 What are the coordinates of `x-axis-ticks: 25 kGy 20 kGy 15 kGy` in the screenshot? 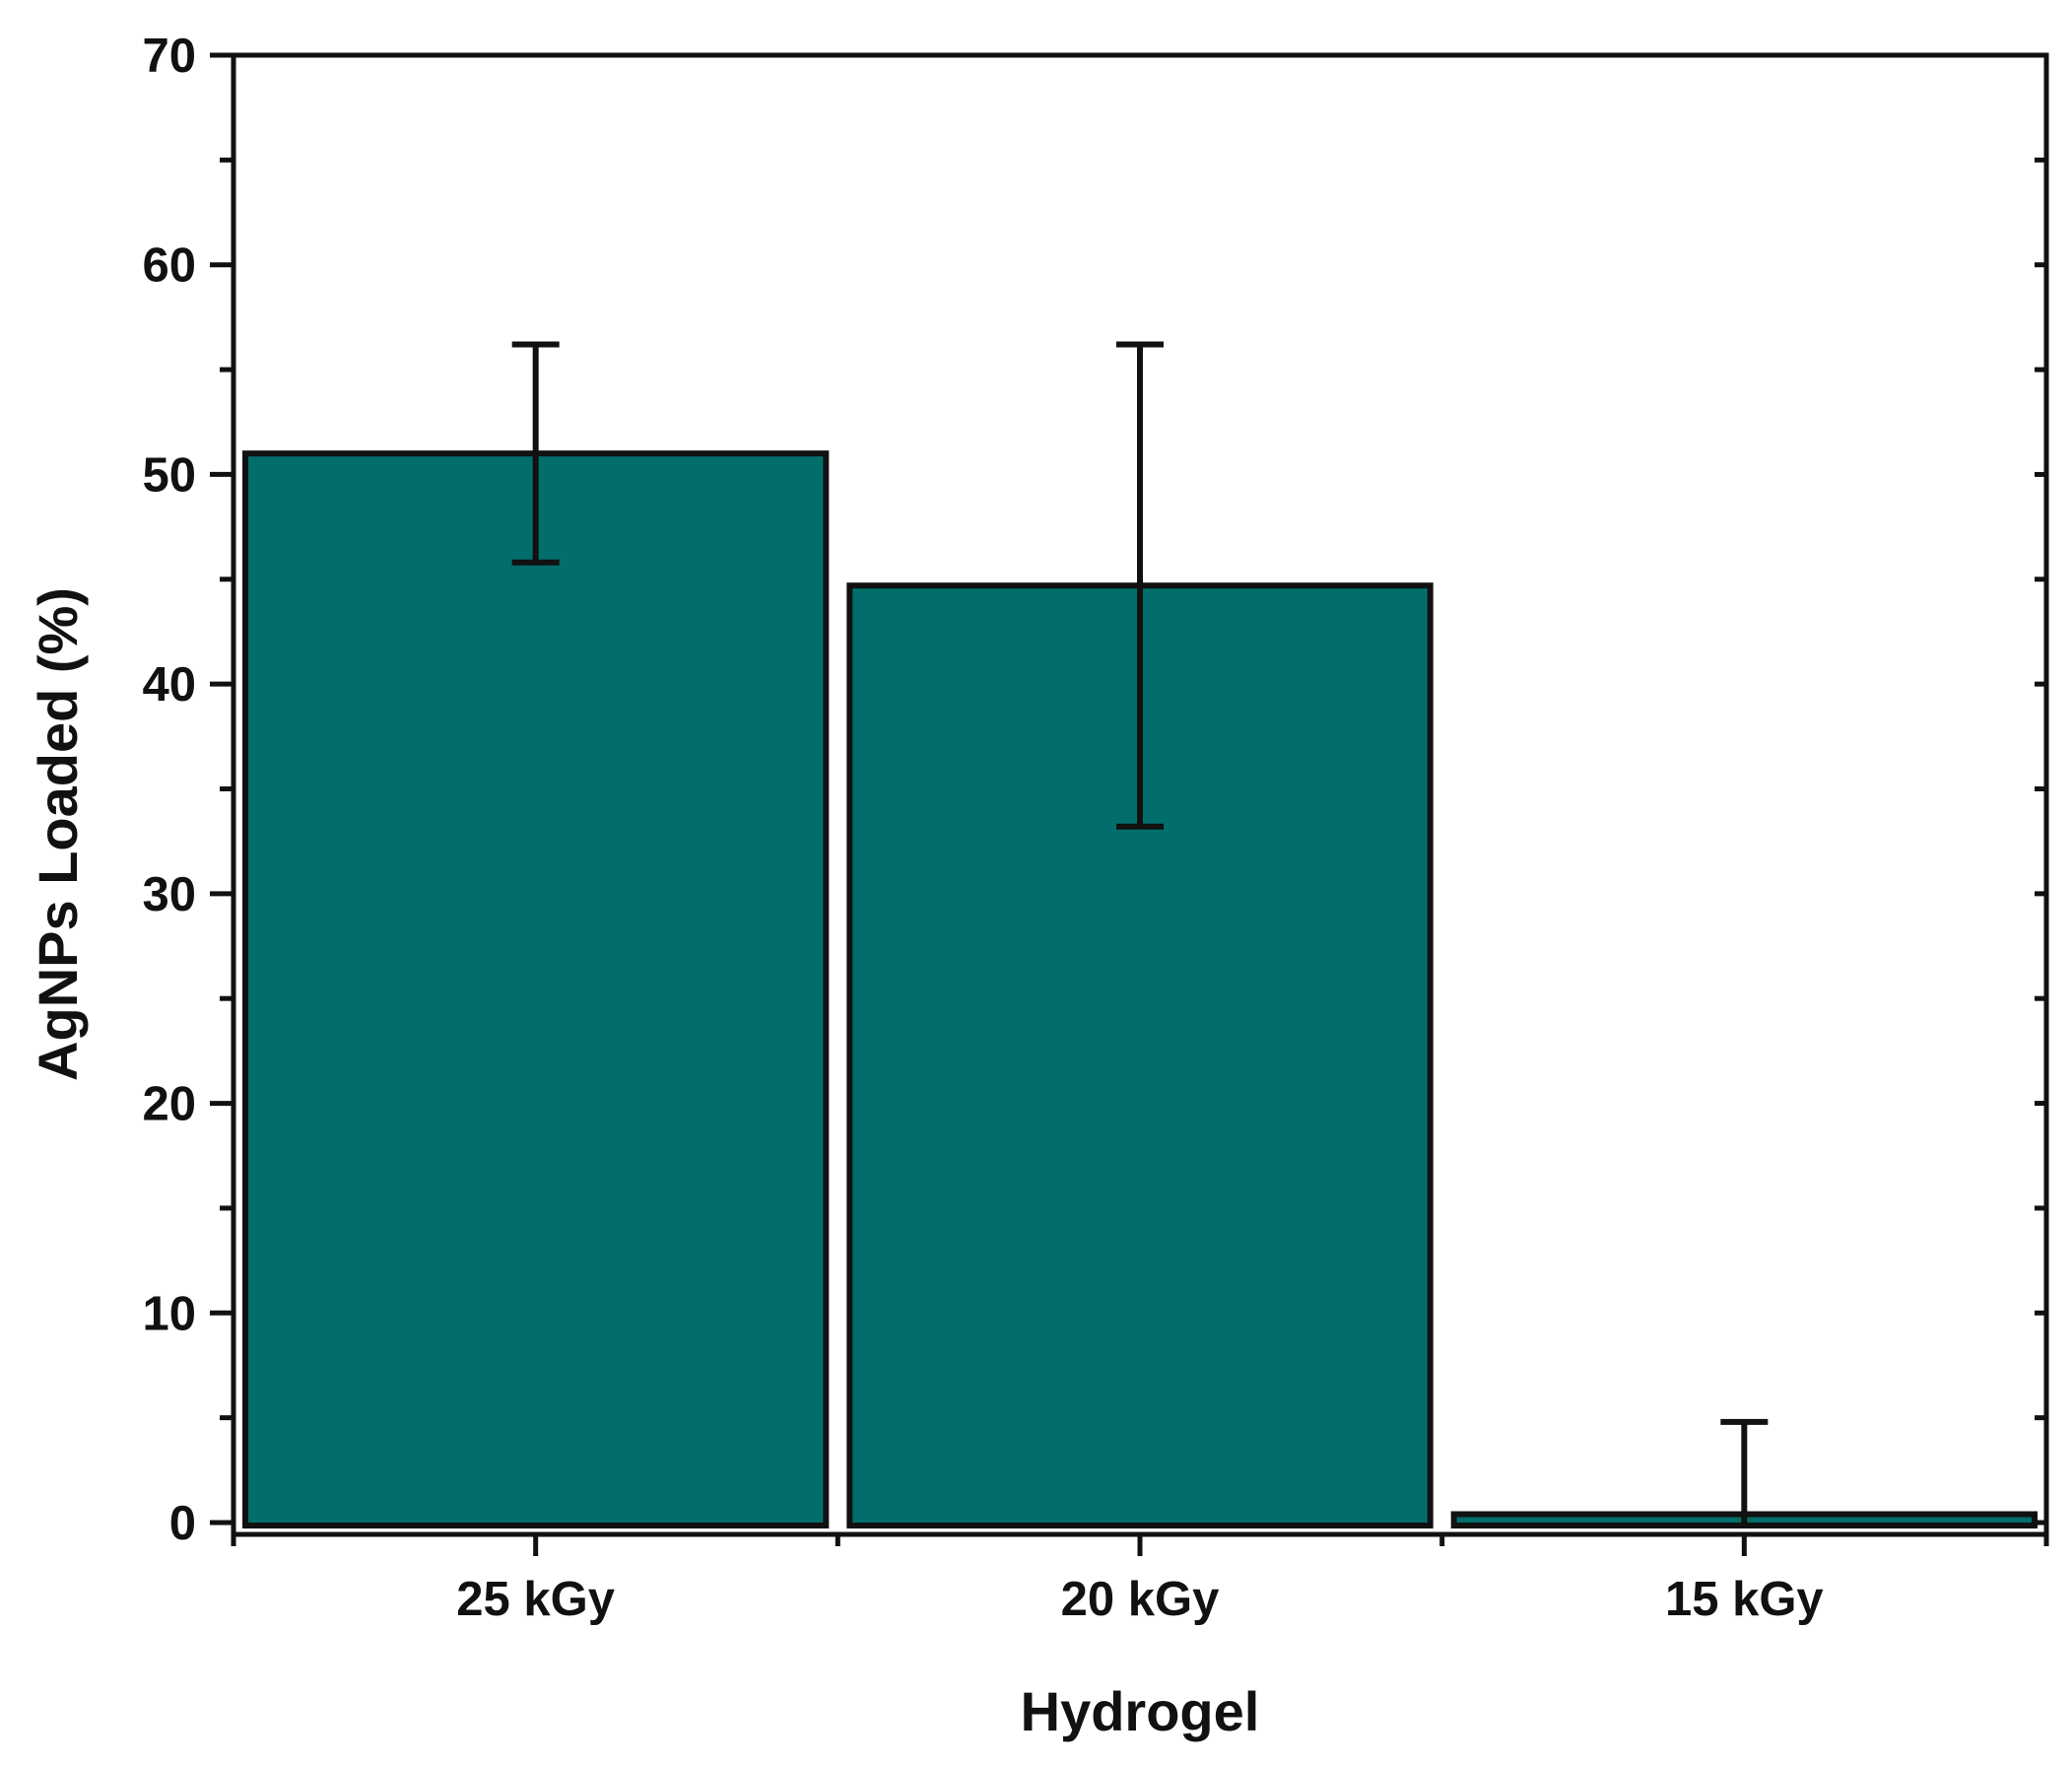 It's located at (1140, 1580).